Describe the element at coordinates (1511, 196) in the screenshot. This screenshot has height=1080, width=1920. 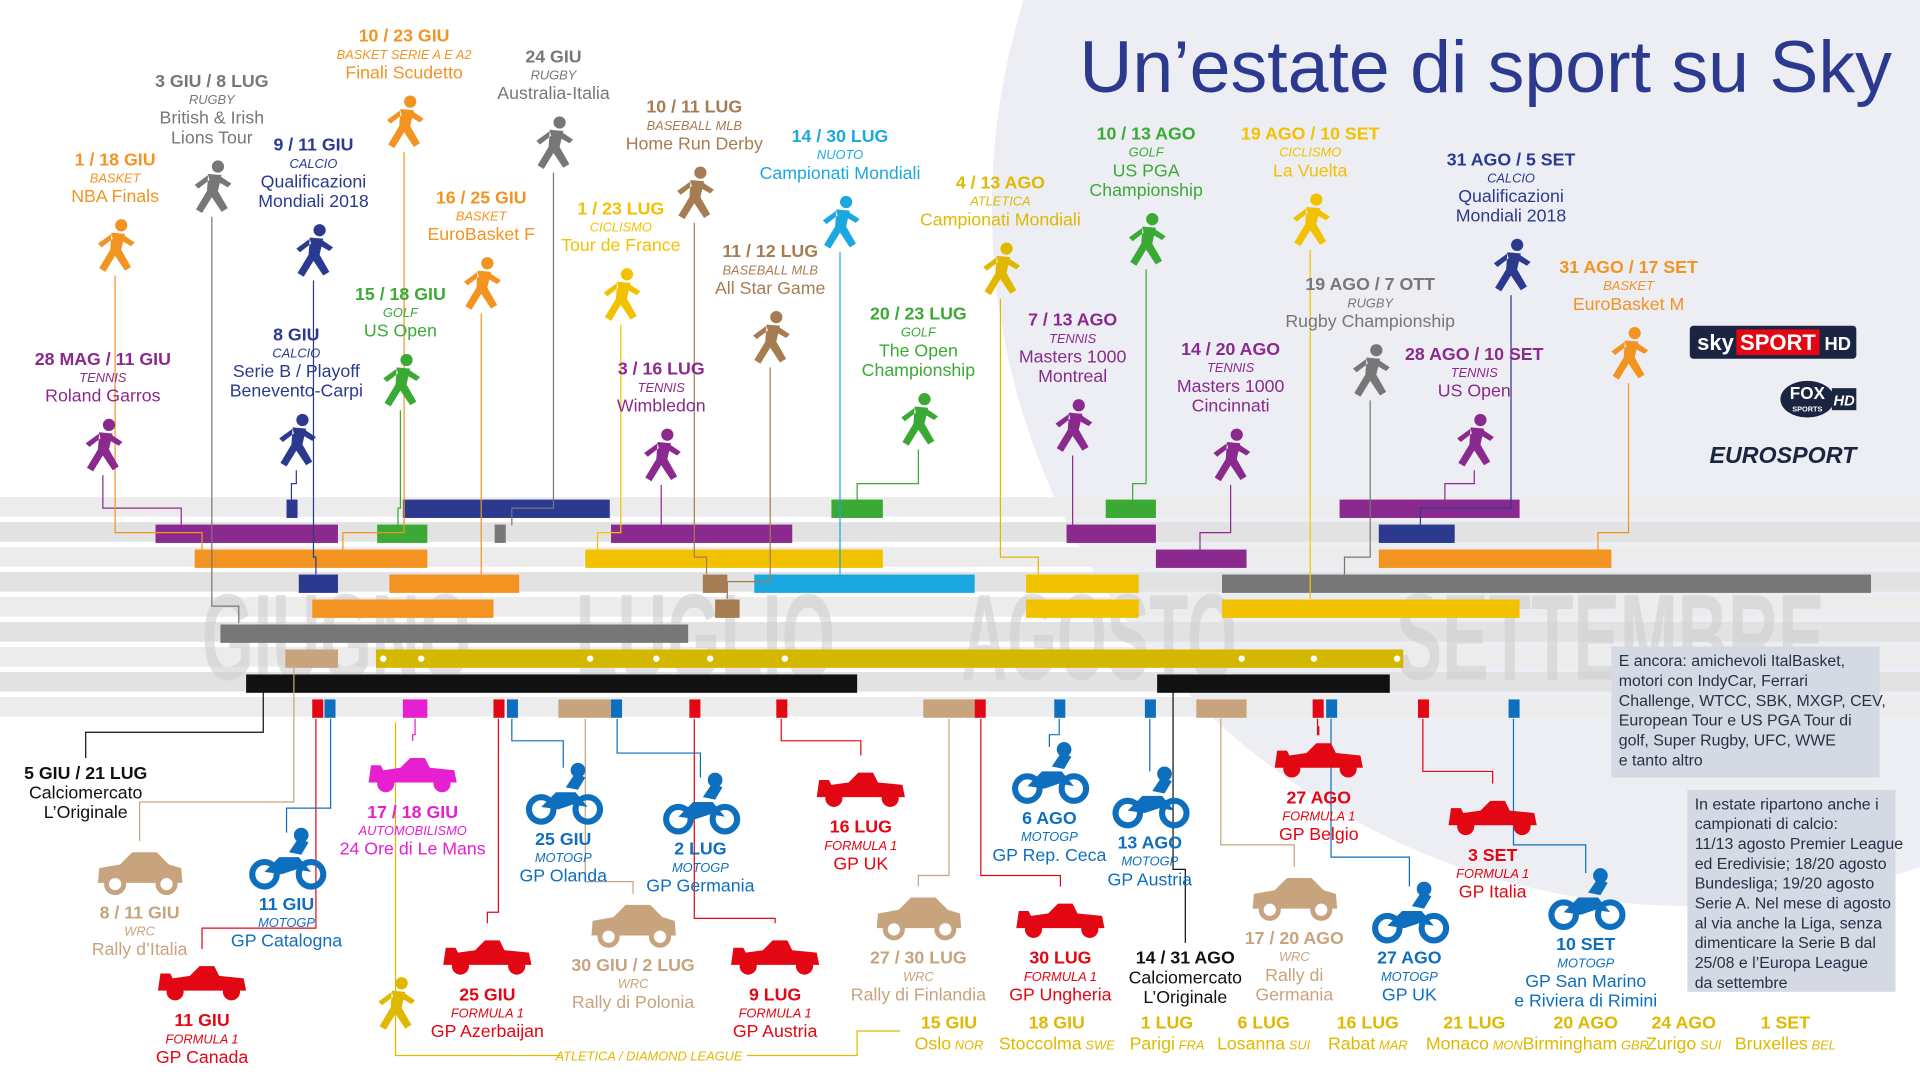
I see `ev-name: Qualificazioni` at that location.